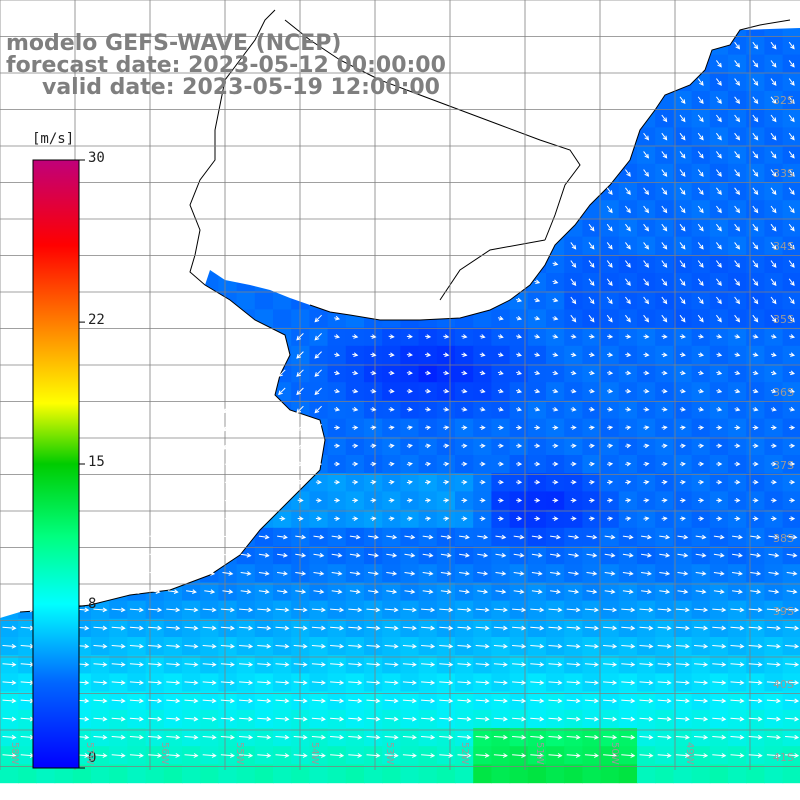  What do you see at coordinates (389, 753) in the screenshot?
I see `lon-label: 53W` at bounding box center [389, 753].